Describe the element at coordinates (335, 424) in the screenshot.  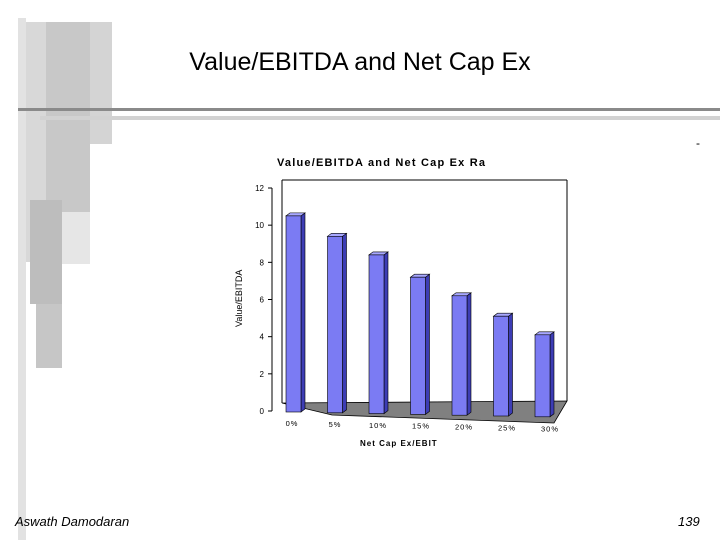
I see `x-tick-label: 5%` at that location.